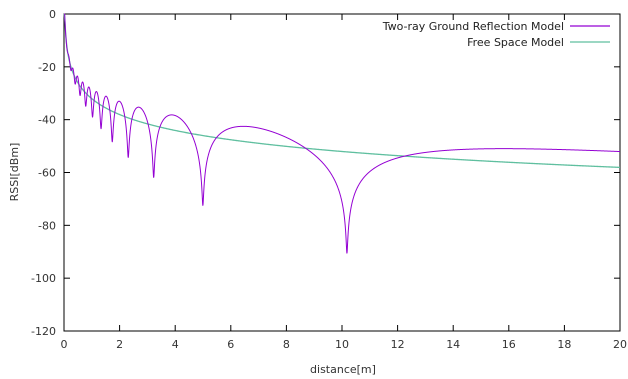  I want to click on y-tick-label: -40, so click(47, 120).